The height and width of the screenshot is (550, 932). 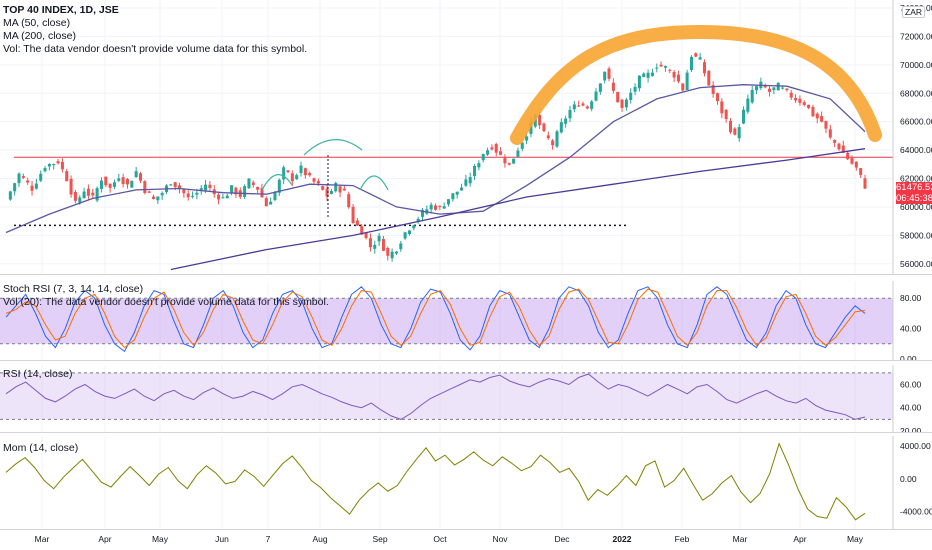 What do you see at coordinates (39, 36) in the screenshot?
I see `ma200-label: MA (200, close)` at bounding box center [39, 36].